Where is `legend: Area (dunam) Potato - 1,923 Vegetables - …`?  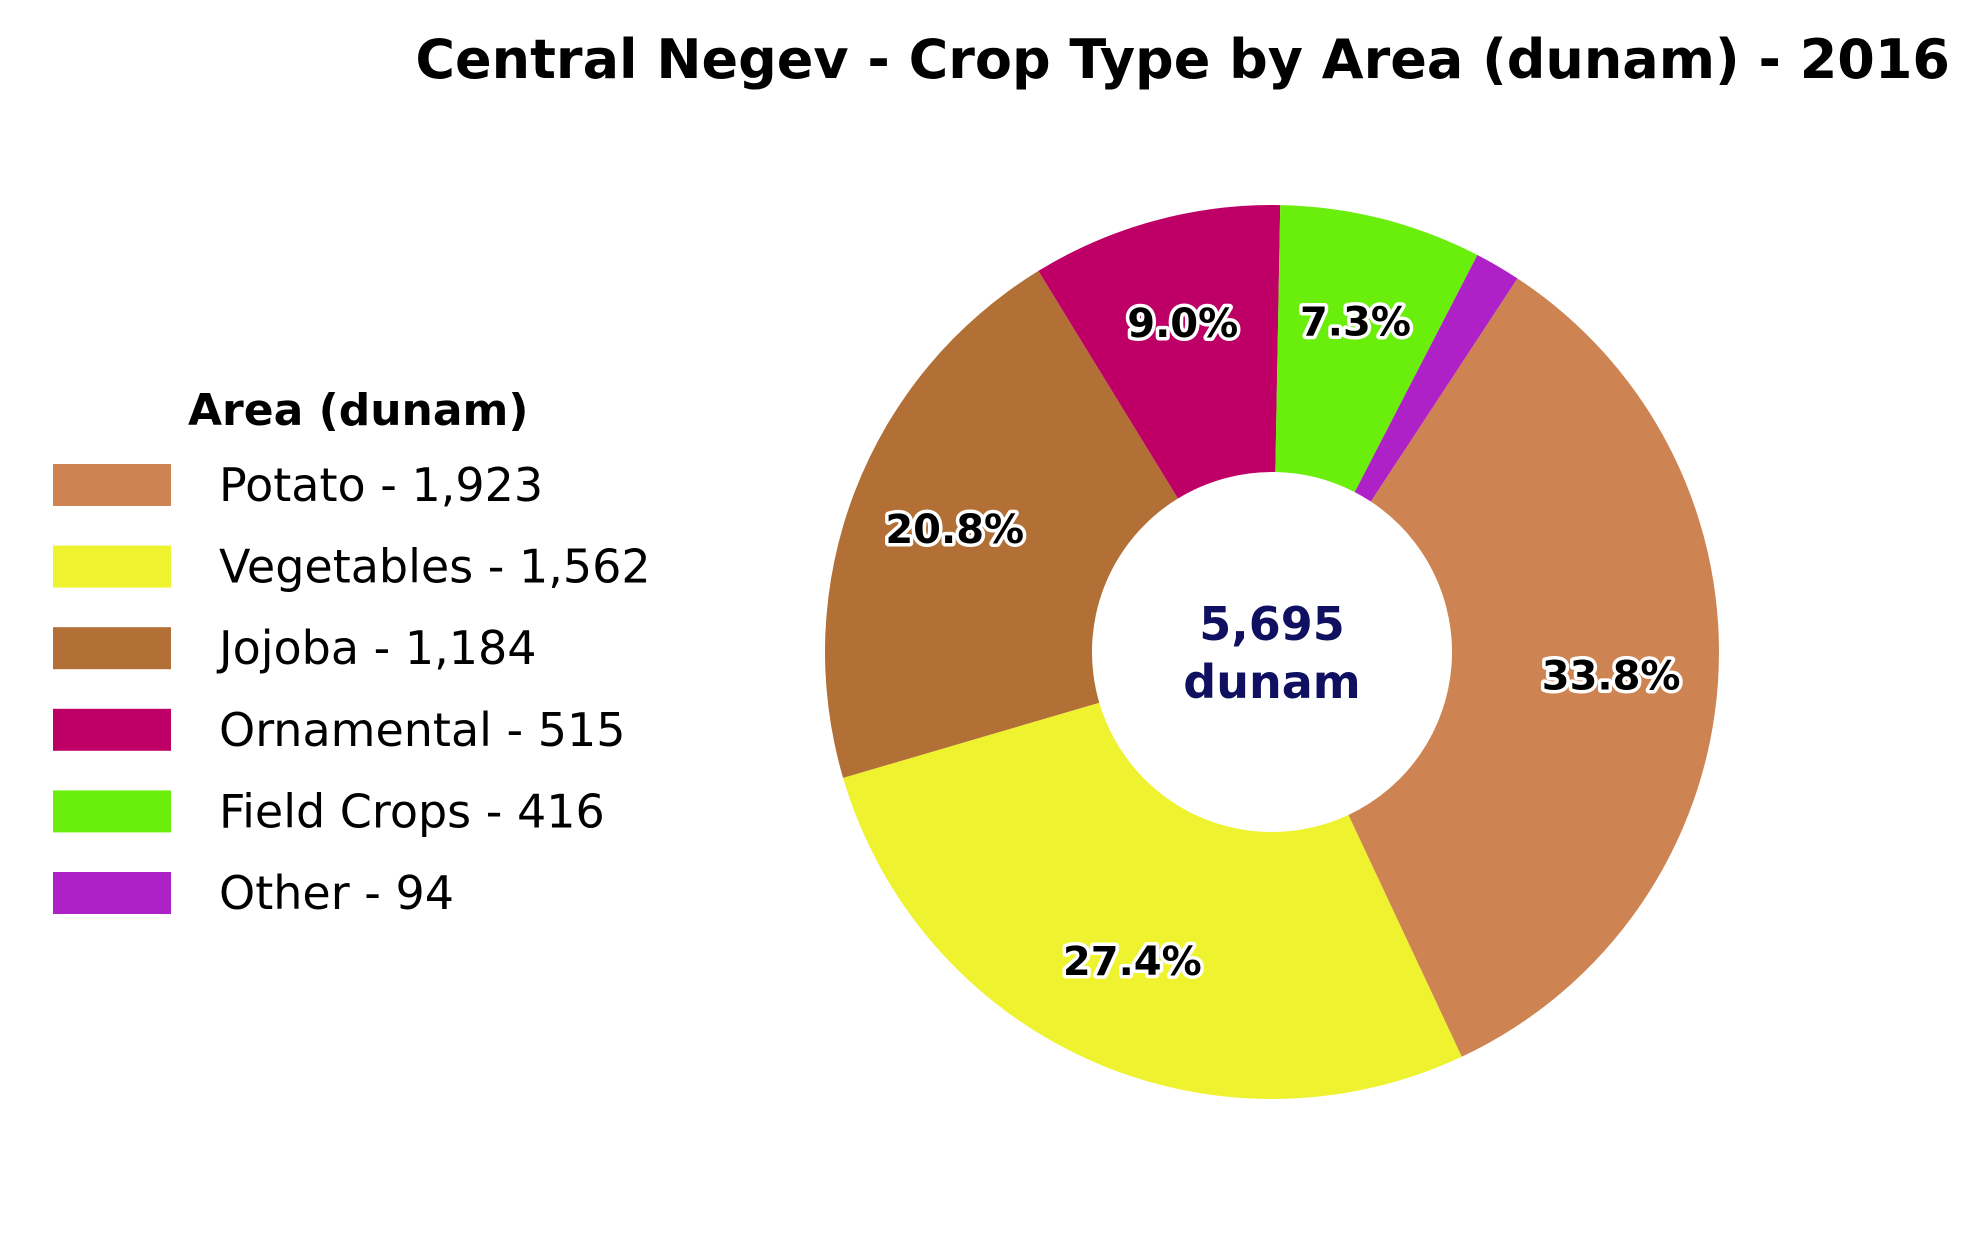
legend: Area (dunam) Potato - 1,923 Vegetables - … is located at coordinates (352, 652).